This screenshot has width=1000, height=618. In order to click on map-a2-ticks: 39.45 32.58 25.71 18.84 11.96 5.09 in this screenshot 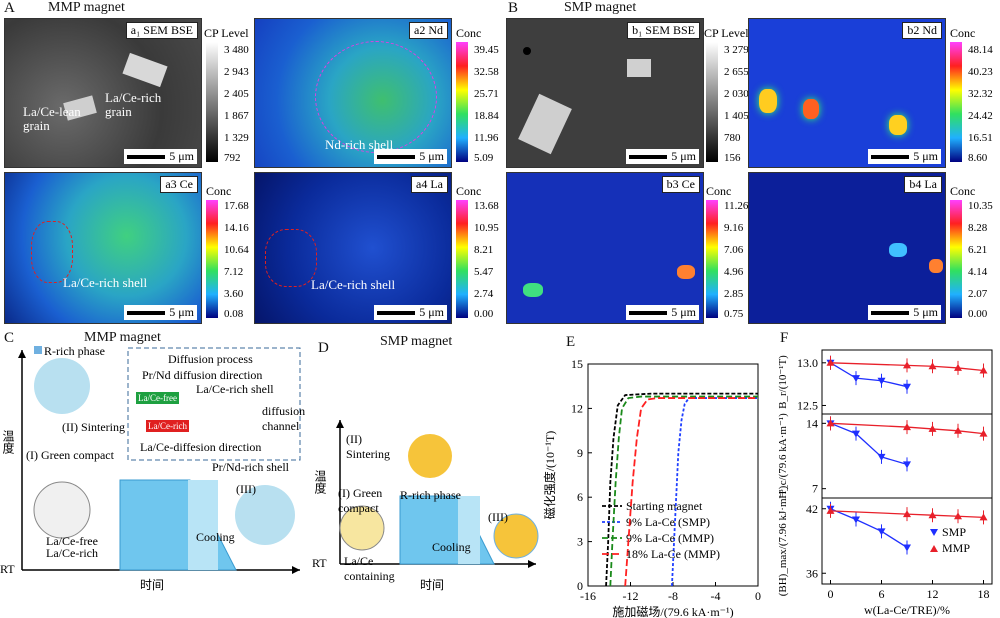, I will do `click(486, 104)`.